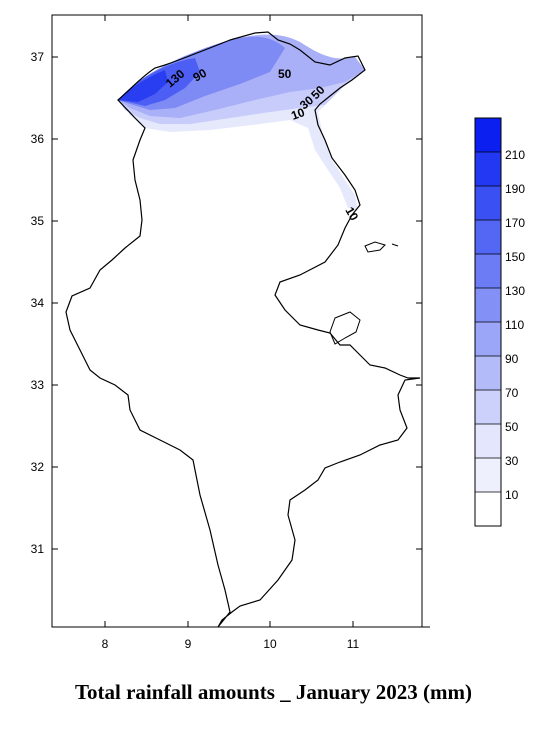  I want to click on legend-label: 90, so click(512, 359).